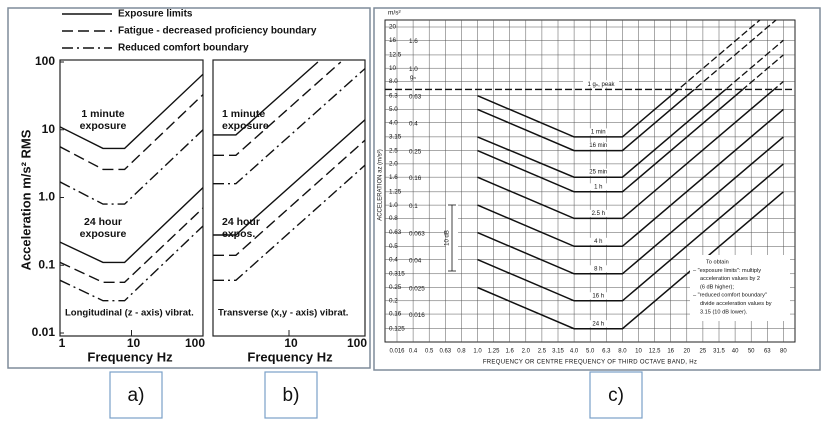 The height and width of the screenshot is (429, 828). Describe the element at coordinates (397, 328) in the screenshot. I see `y-tick-label: 0.125` at that location.